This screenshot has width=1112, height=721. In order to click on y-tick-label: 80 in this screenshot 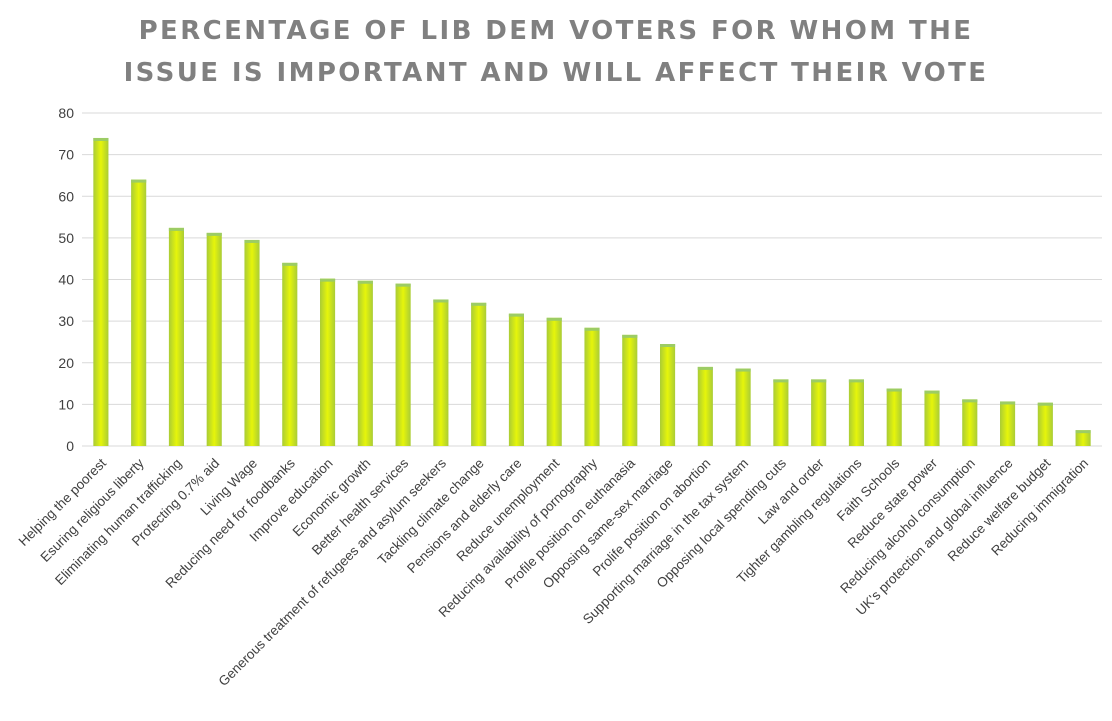, I will do `click(66, 113)`.